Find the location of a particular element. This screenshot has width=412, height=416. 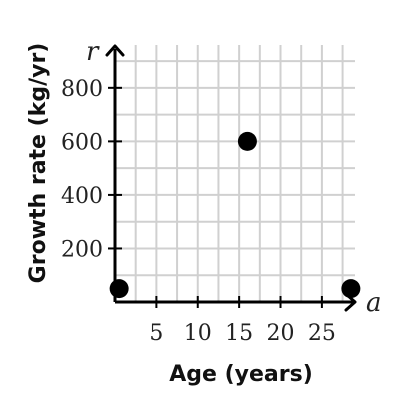

y-tick-label: 200 is located at coordinates (82, 249).